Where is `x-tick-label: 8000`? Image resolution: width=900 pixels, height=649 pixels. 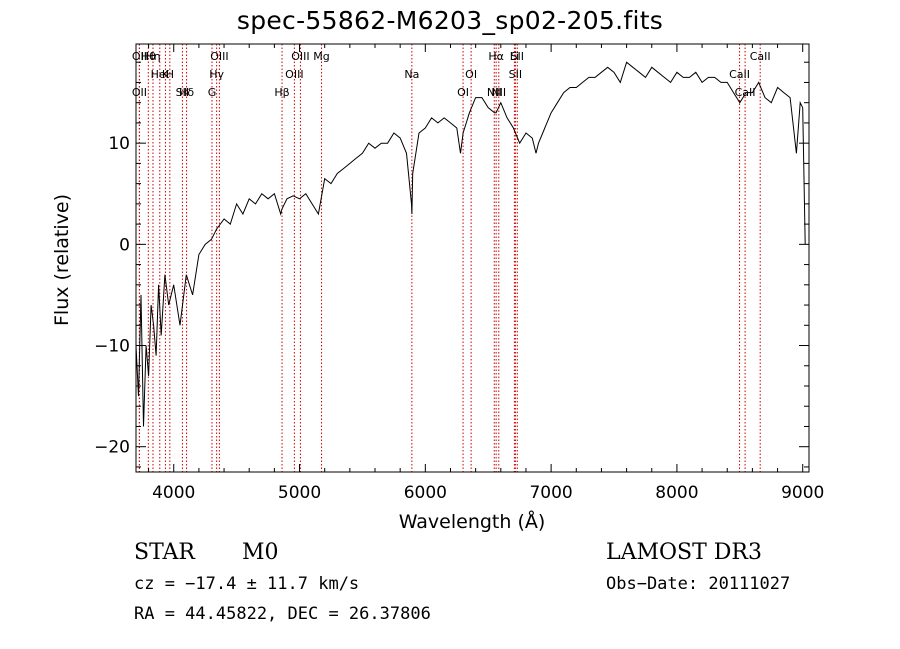 x-tick-label: 8000 is located at coordinates (676, 493).